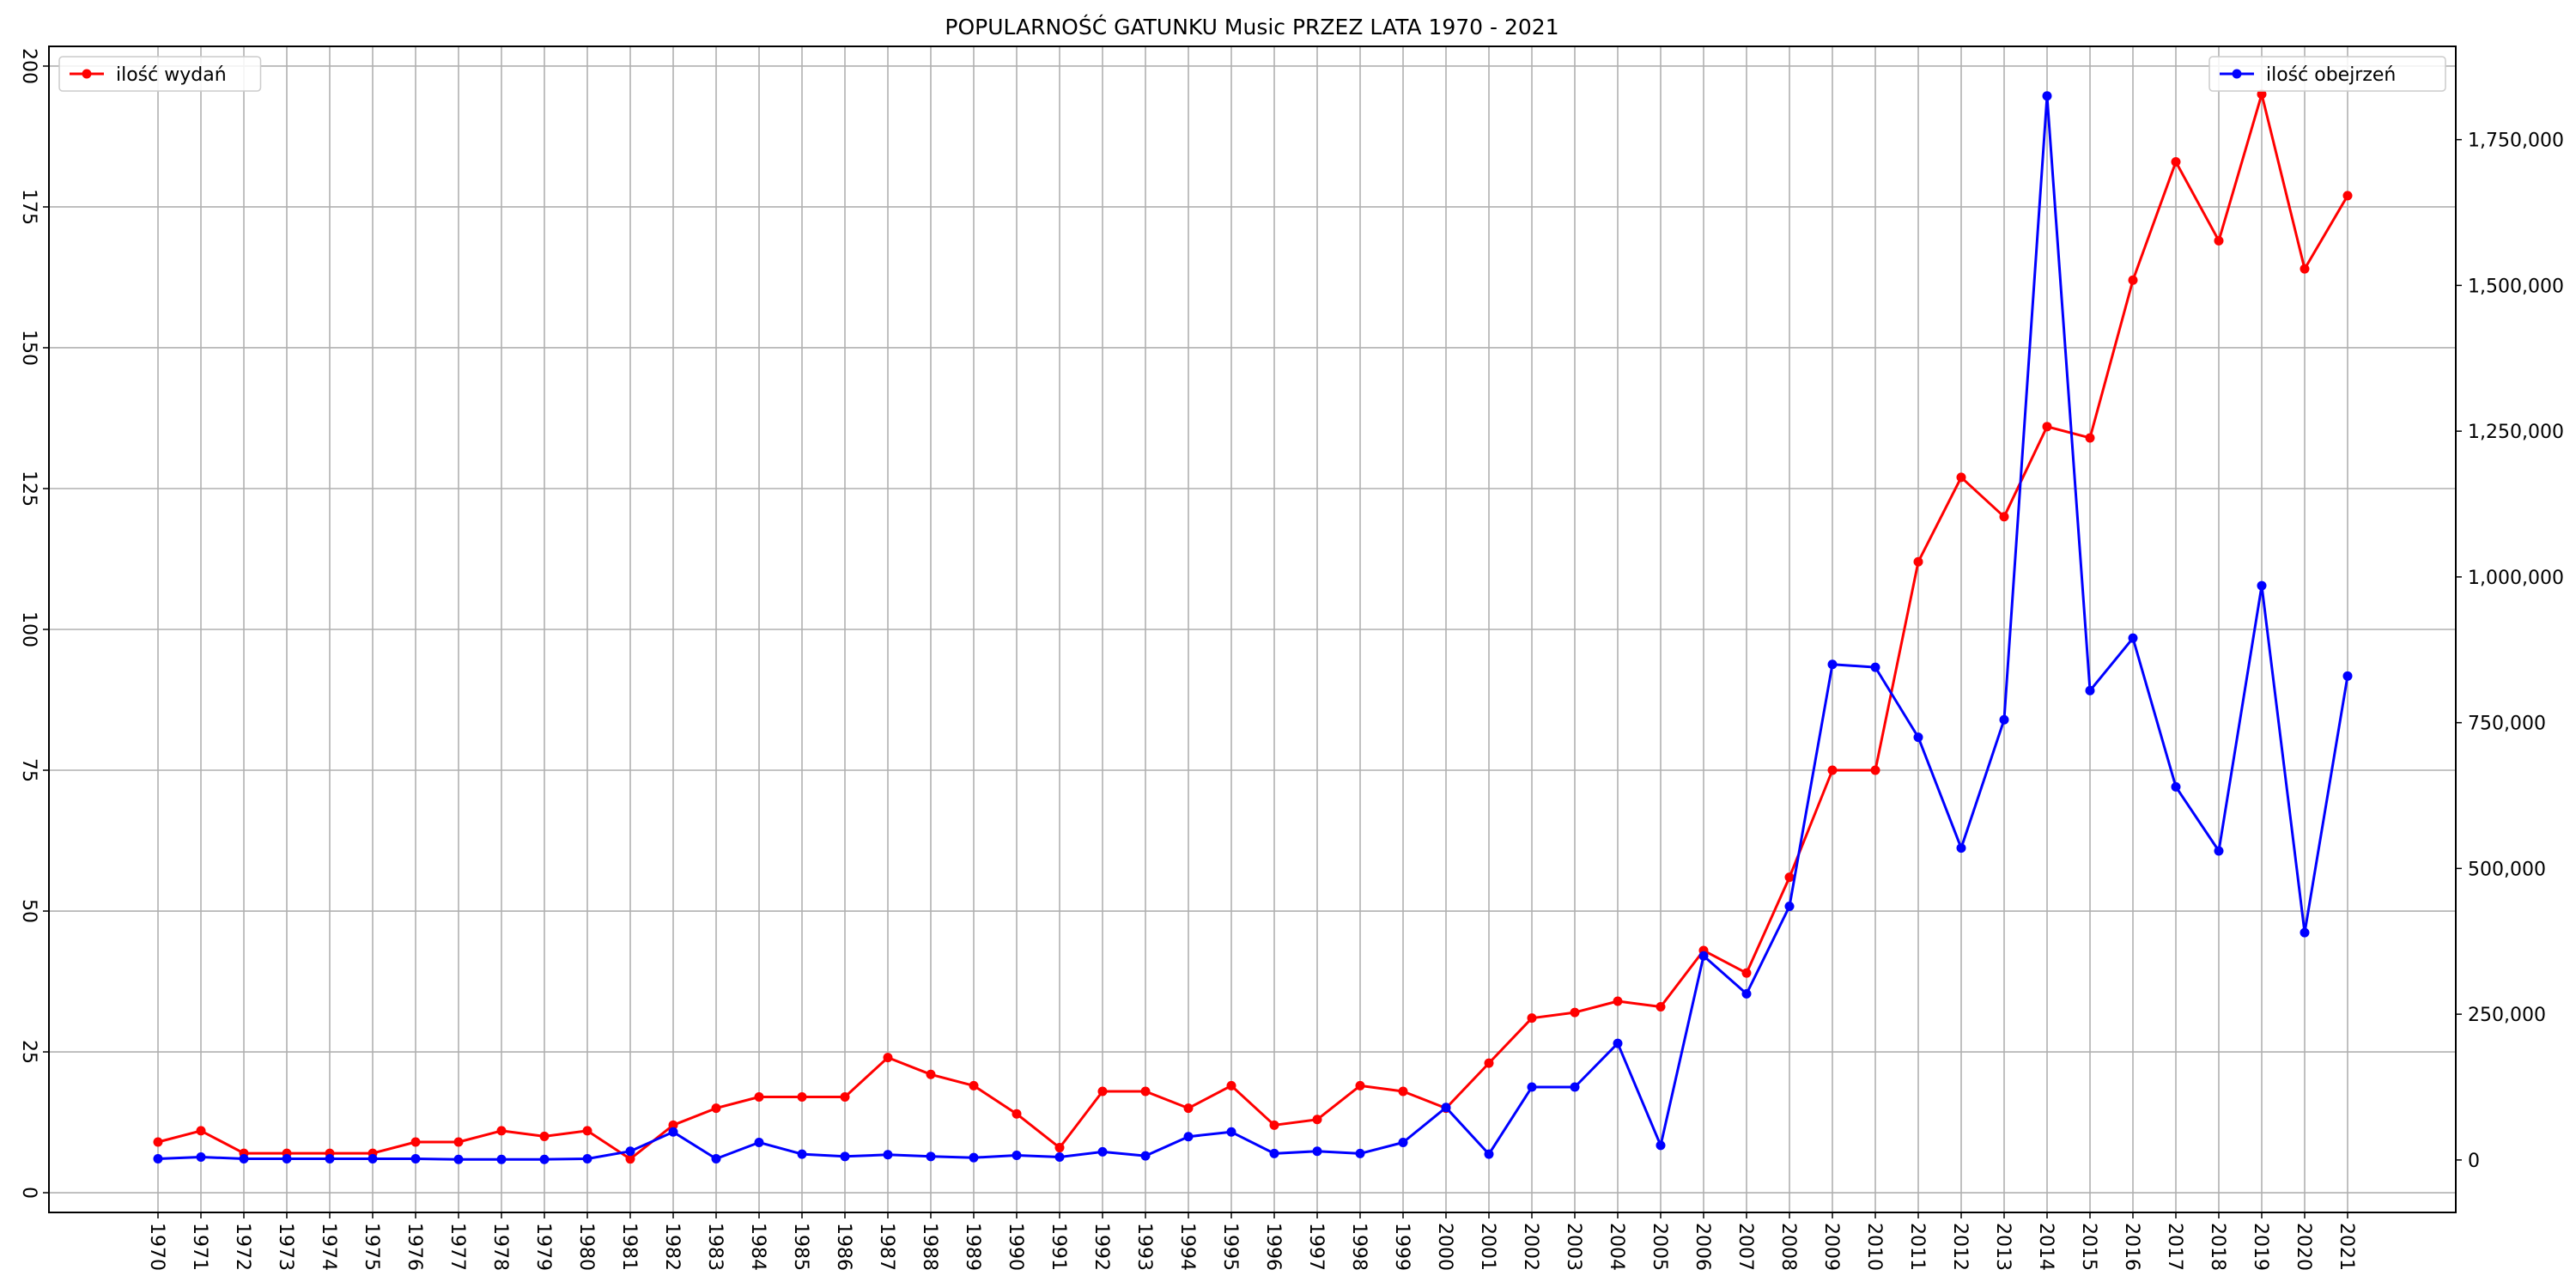 This screenshot has height=1288, width=2576. Describe the element at coordinates (1530, 1247) in the screenshot. I see `x-tick-label: 2002` at that location.